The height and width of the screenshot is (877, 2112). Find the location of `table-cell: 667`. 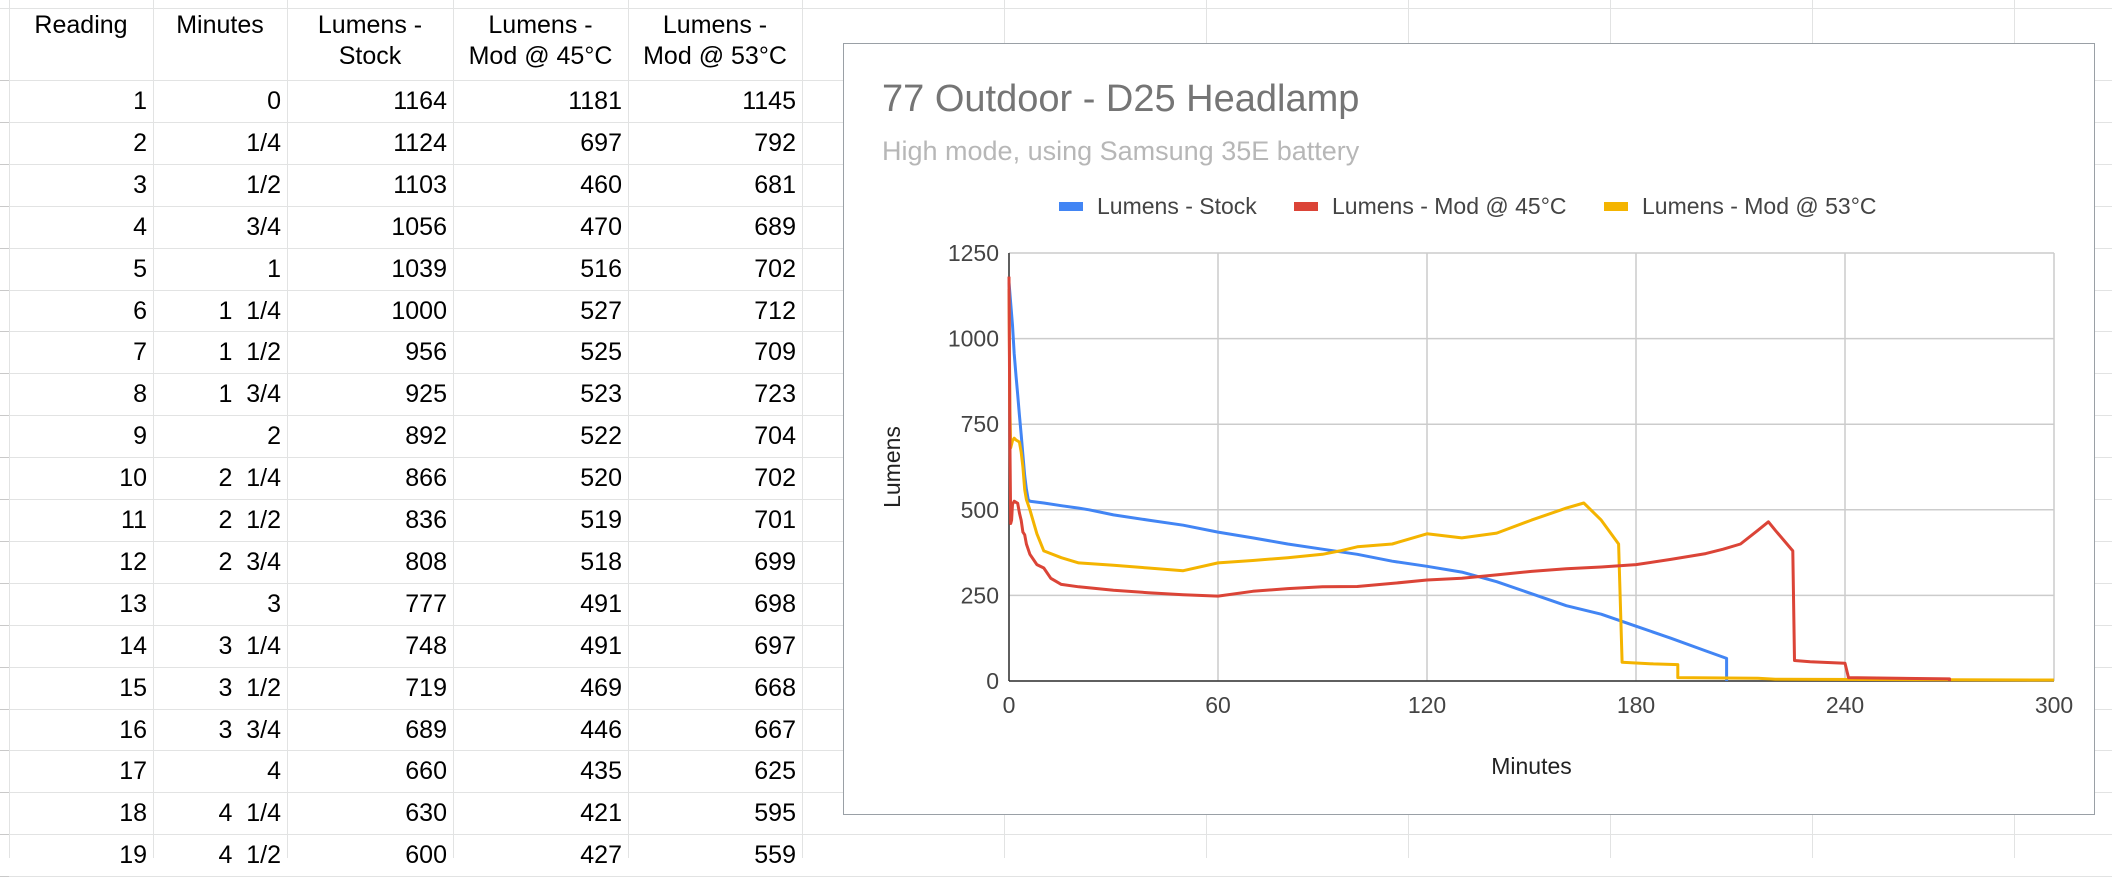

table-cell: 667 is located at coordinates (775, 729).